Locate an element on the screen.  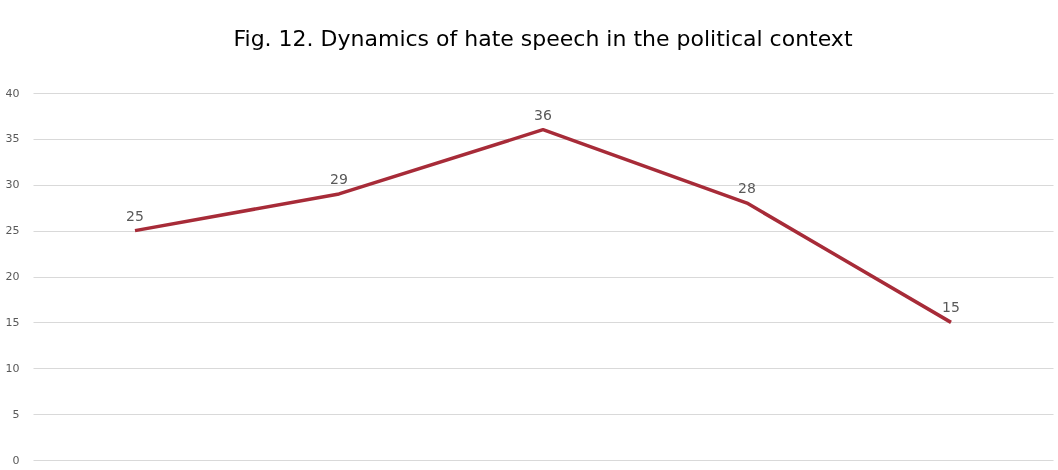
y-tick-label: 10 is located at coordinates (12, 368).